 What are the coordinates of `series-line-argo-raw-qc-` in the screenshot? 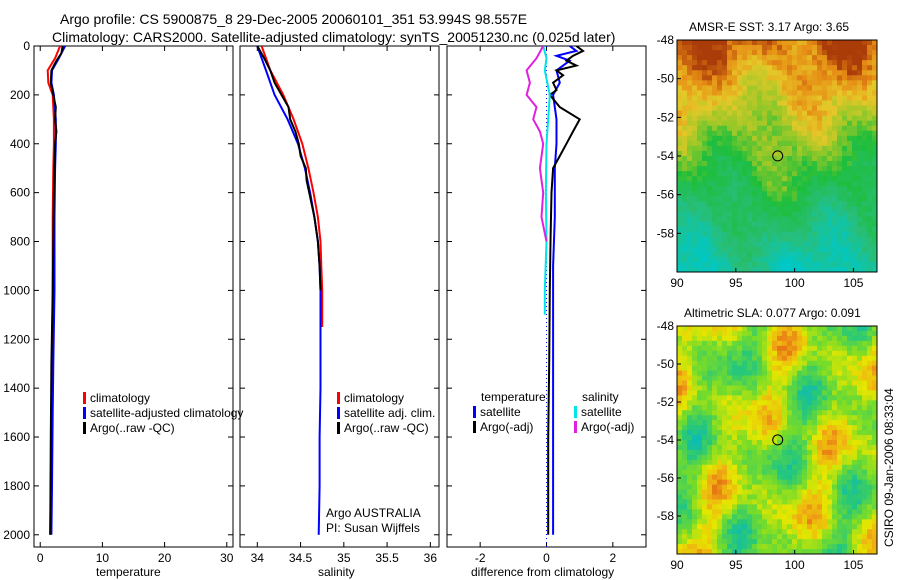 It's located at (56, 290).